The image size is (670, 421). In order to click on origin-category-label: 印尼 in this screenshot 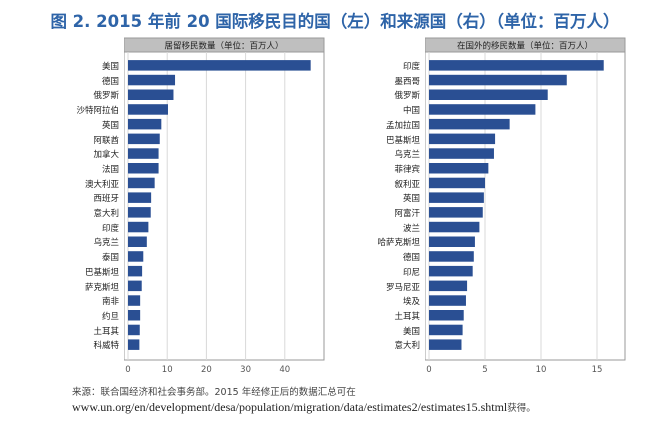, I will do `click(411, 272)`.